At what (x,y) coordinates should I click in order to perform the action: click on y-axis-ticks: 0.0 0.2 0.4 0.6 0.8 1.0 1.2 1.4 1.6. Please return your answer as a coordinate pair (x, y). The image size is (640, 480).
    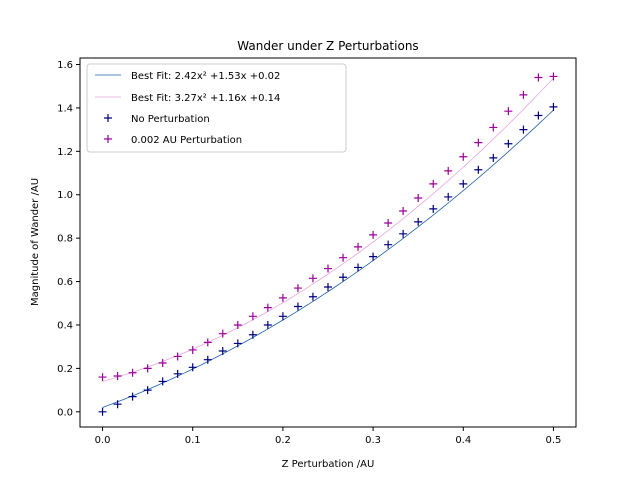
    Looking at the image, I should click on (68, 239).